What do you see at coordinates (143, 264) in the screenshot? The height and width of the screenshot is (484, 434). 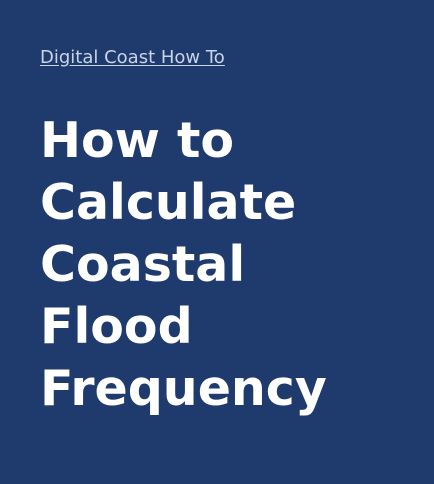 I see `page-title-line: Coastal` at bounding box center [143, 264].